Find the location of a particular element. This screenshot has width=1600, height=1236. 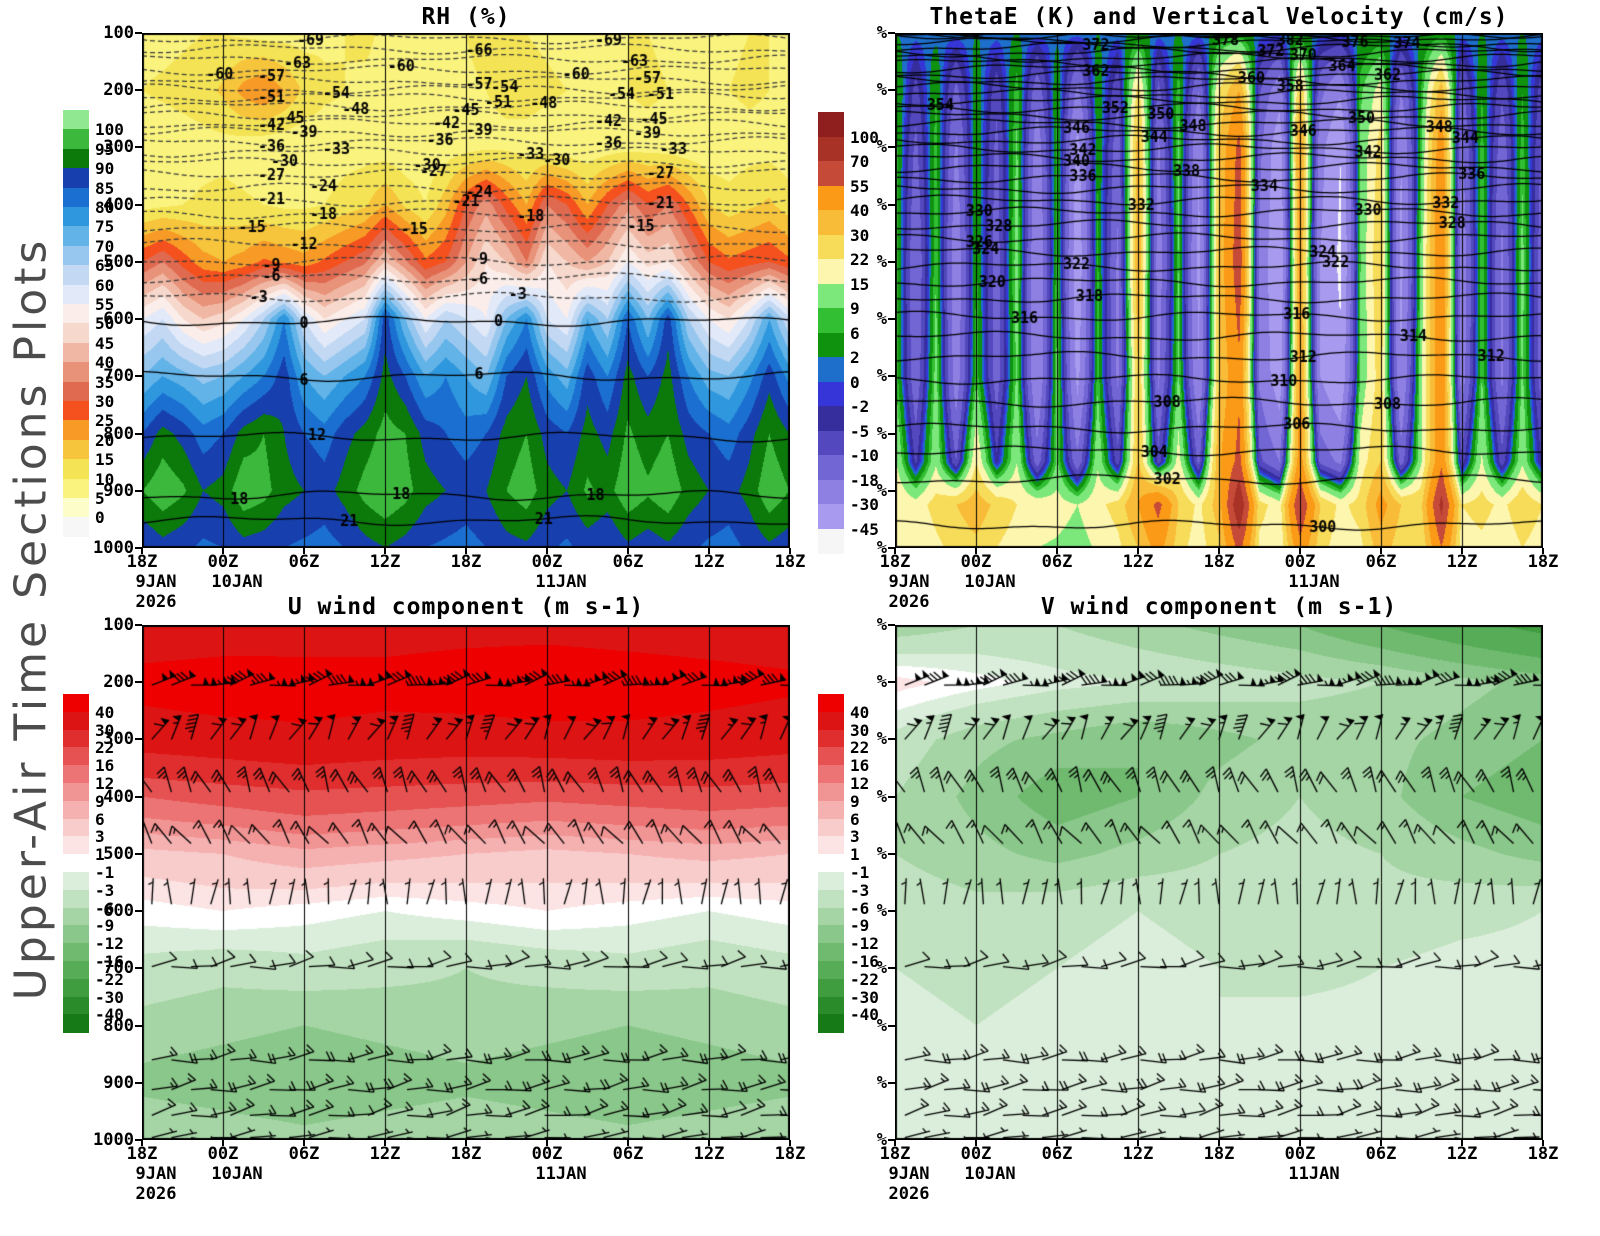

v-wind-x-tick-label: 12Z is located at coordinates (1462, 1154).